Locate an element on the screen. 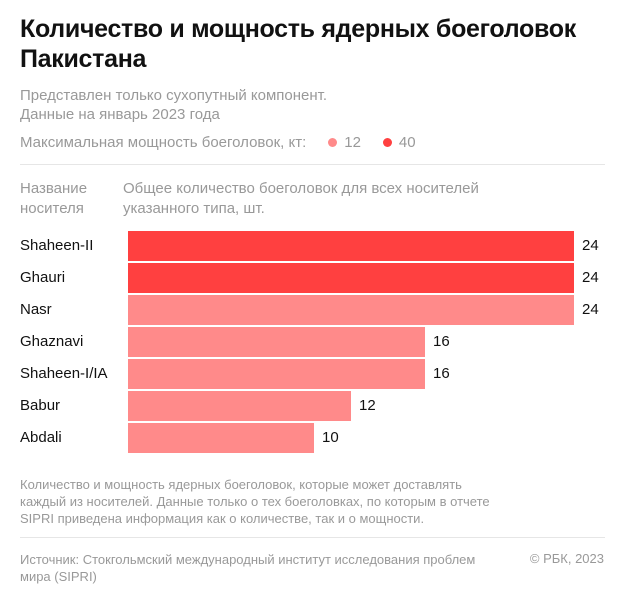 The height and width of the screenshot is (600, 625). copyright: © РБК, 2023 is located at coordinates (566, 558).